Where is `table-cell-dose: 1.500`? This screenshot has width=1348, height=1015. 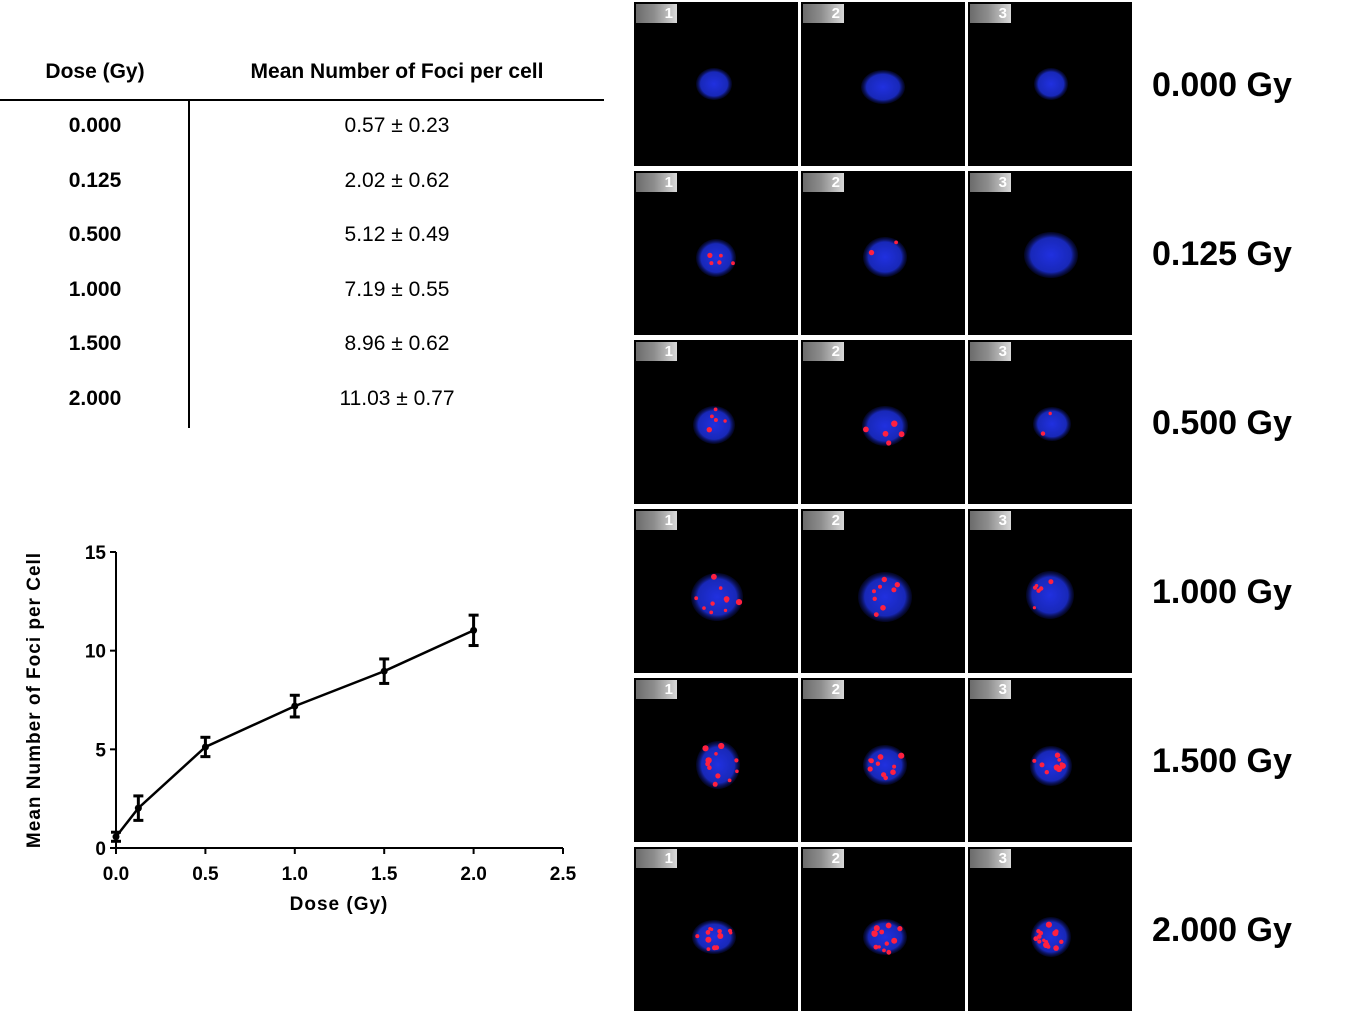
table-cell-dose: 1.500 is located at coordinates (95, 343).